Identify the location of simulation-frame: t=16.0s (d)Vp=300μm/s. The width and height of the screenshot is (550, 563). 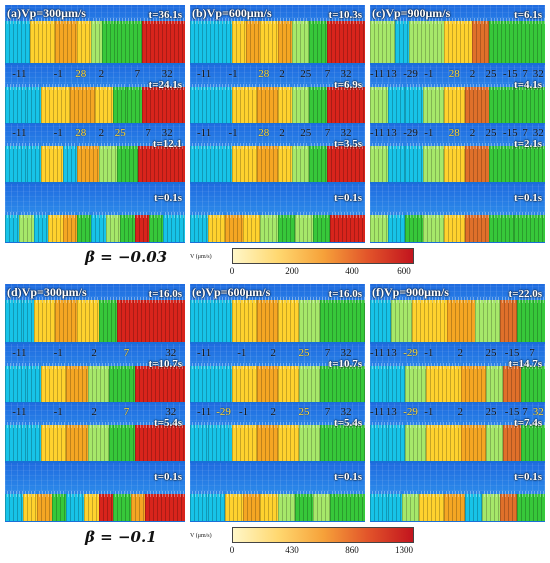
(95, 313).